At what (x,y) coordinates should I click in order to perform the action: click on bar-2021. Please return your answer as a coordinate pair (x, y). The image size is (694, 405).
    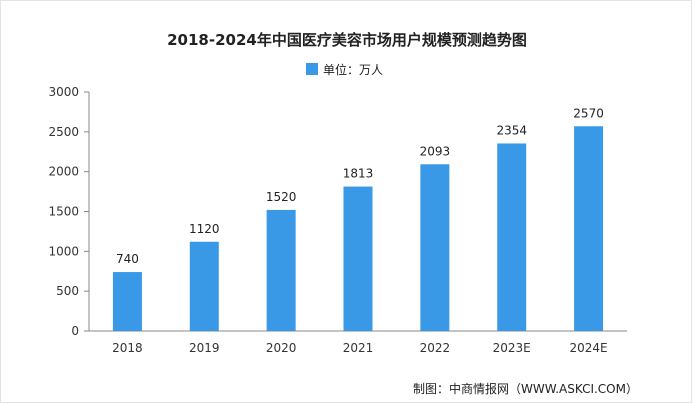
    Looking at the image, I should click on (358, 258).